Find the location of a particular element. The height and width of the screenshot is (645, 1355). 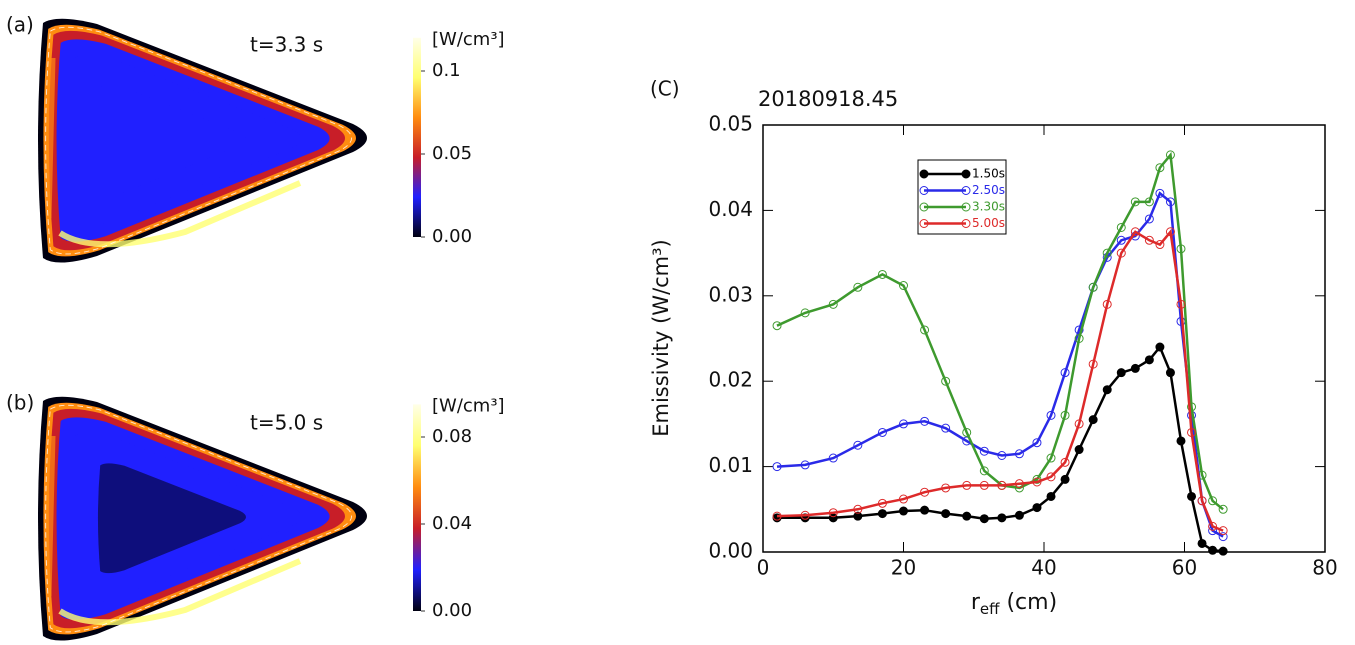

legend-label: 3.30s is located at coordinates (988, 207).